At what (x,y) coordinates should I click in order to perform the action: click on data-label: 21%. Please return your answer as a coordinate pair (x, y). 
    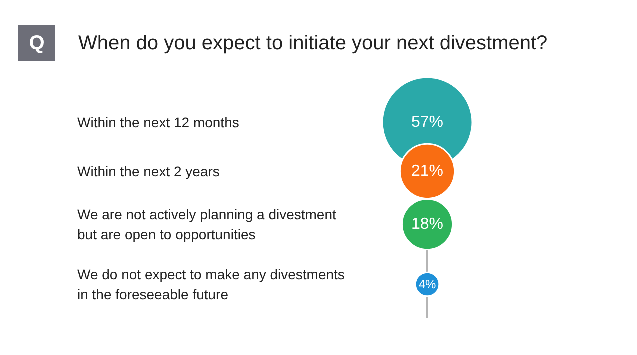
    Looking at the image, I should click on (427, 171).